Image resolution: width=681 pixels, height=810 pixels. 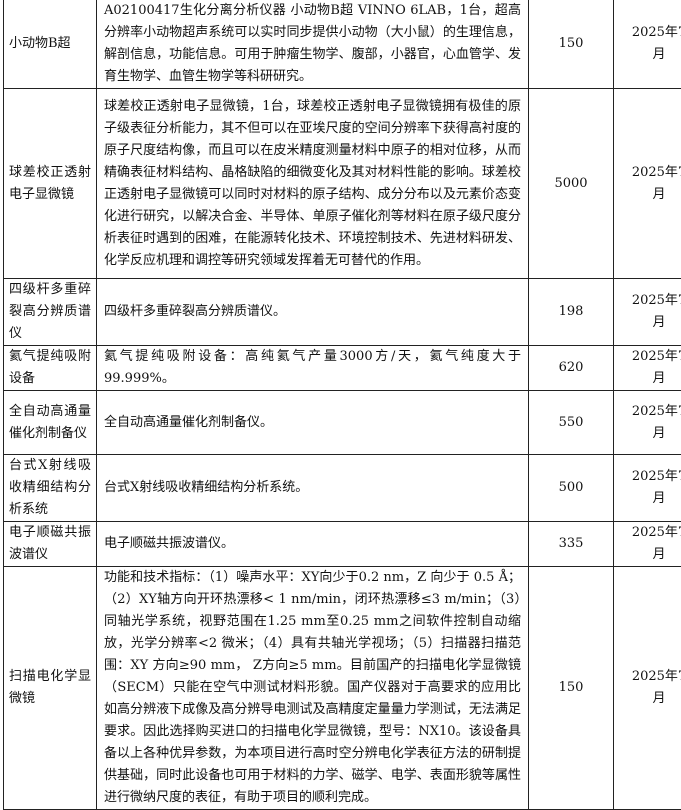 What do you see at coordinates (50, 368) in the screenshot?
I see `equipment-name-cell: 氦气提纯吸附设备` at bounding box center [50, 368].